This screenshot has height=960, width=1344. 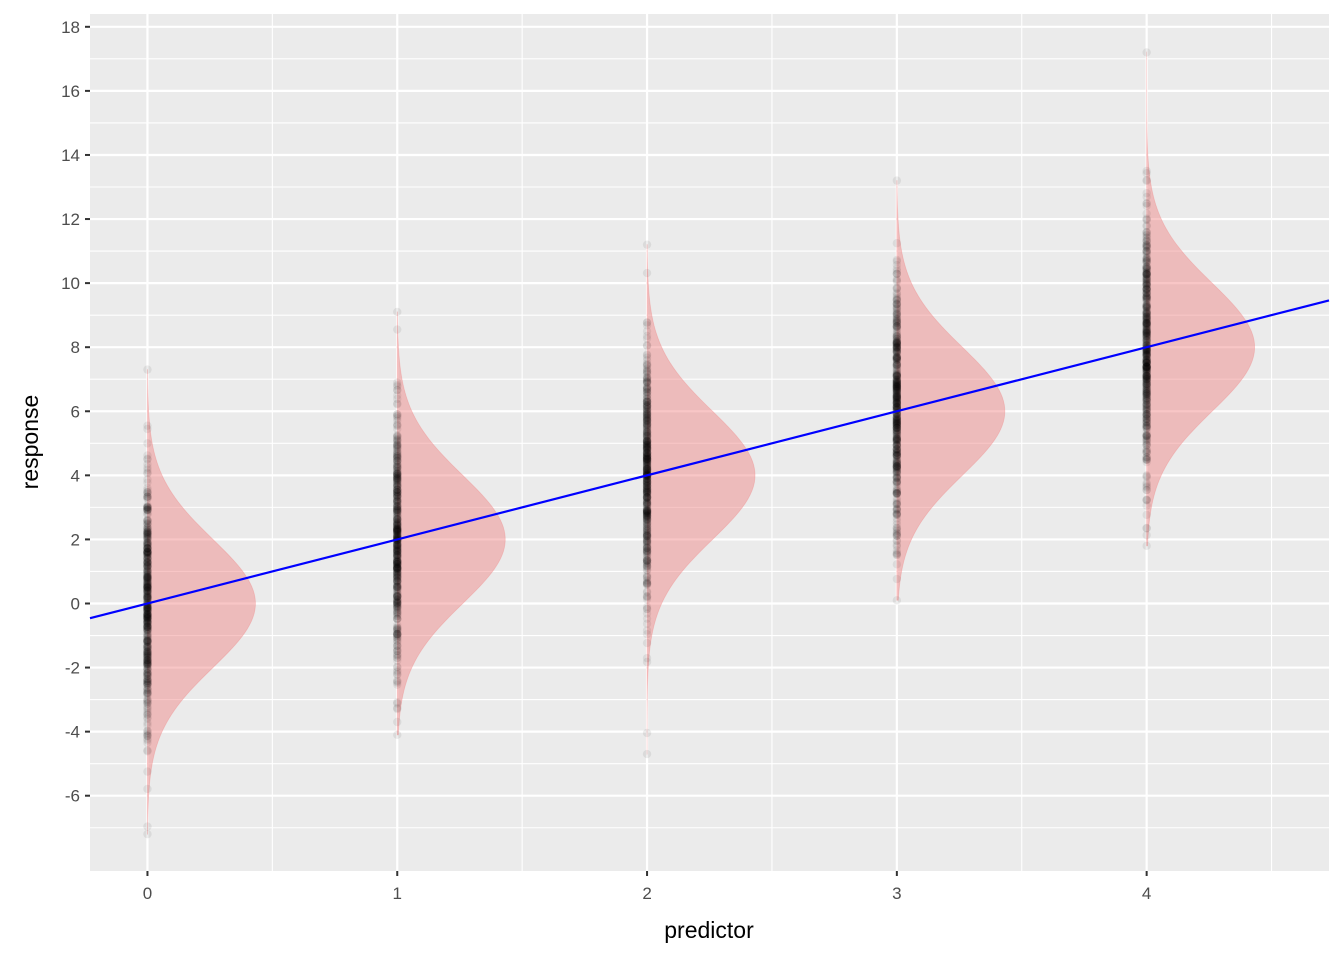 I want to click on x-tick-label: 0, so click(x=147, y=893).